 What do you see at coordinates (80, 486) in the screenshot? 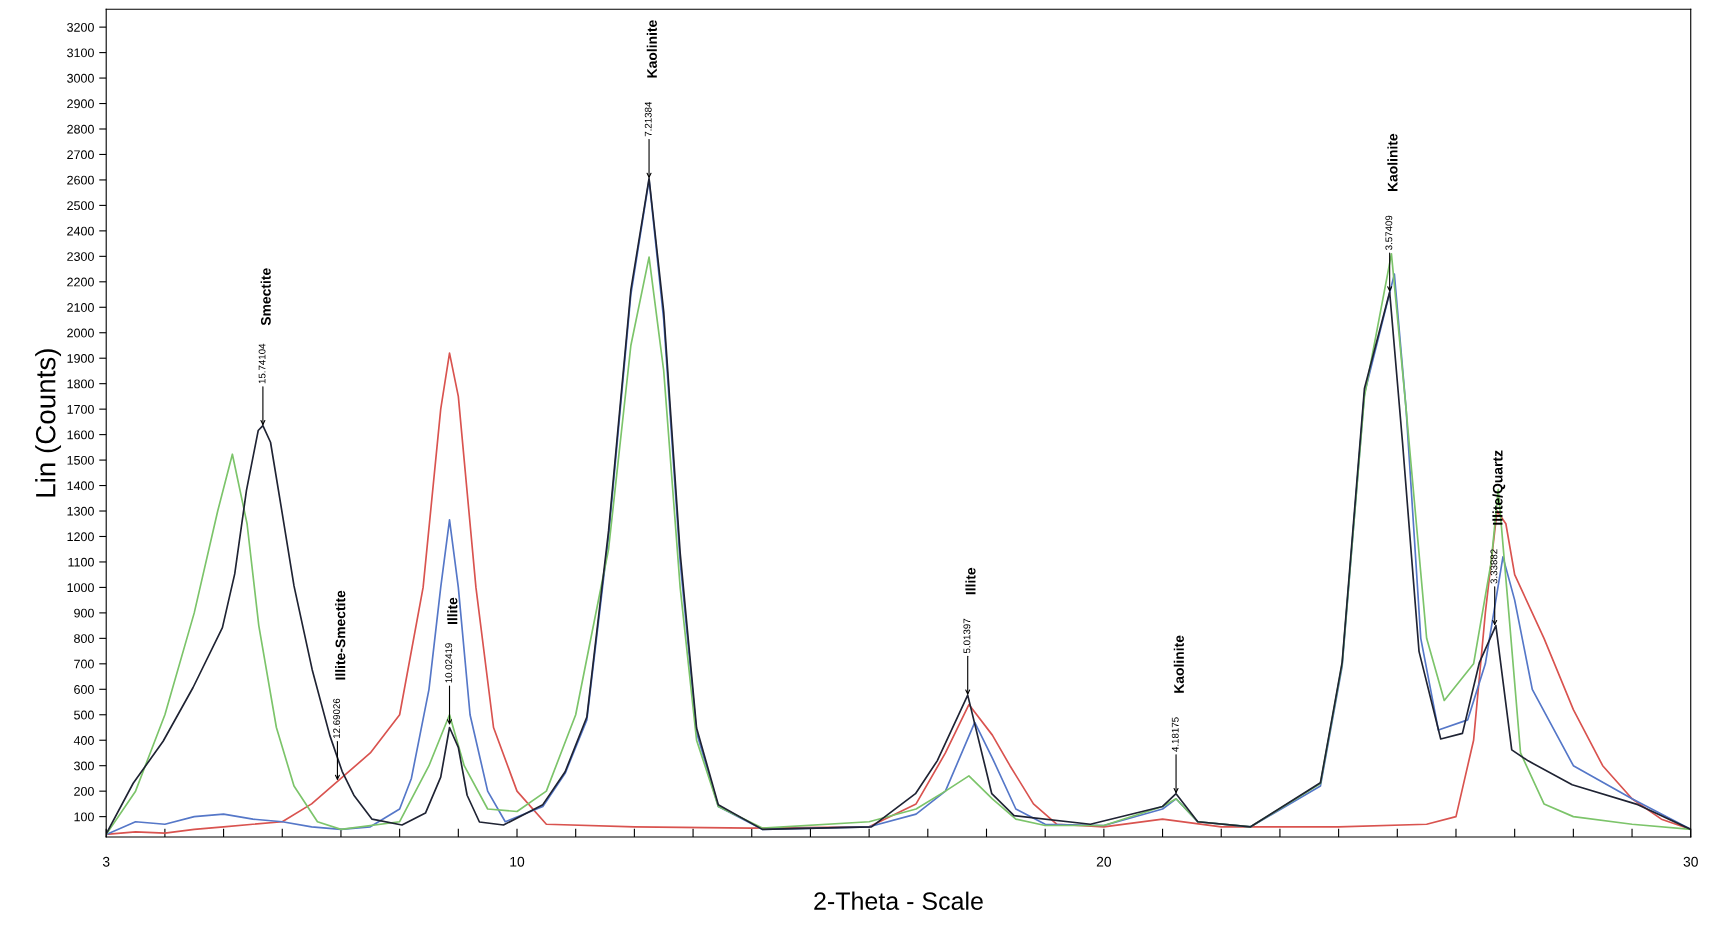
I see `y-tick-label: 1400` at bounding box center [80, 486].